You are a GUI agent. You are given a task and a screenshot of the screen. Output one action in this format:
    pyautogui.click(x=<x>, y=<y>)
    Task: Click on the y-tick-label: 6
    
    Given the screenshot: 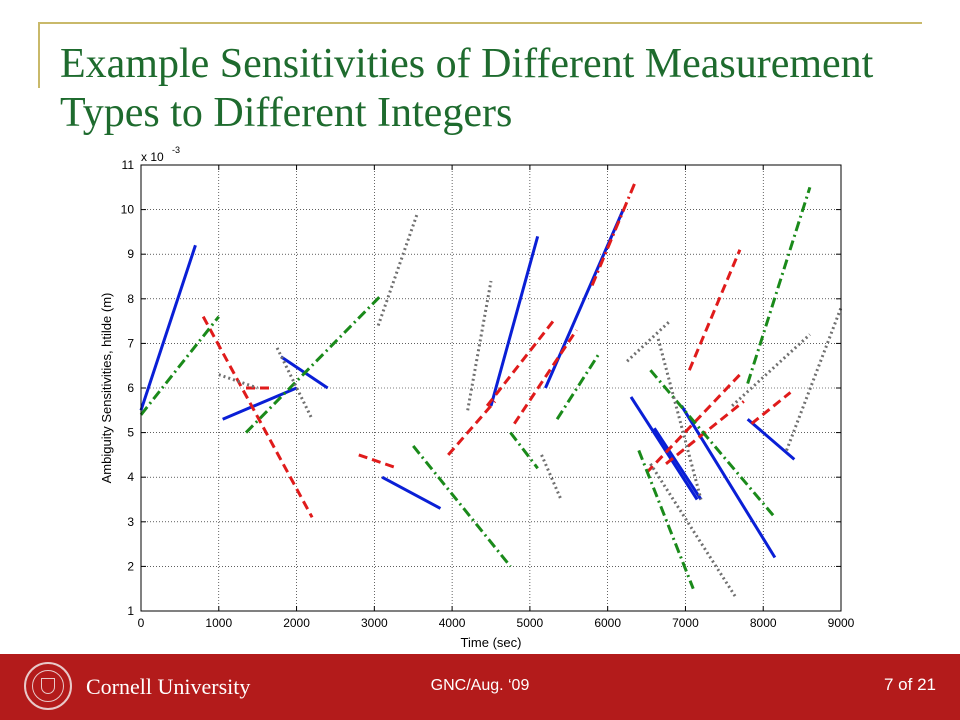 What is the action you would take?
    pyautogui.click(x=130, y=388)
    